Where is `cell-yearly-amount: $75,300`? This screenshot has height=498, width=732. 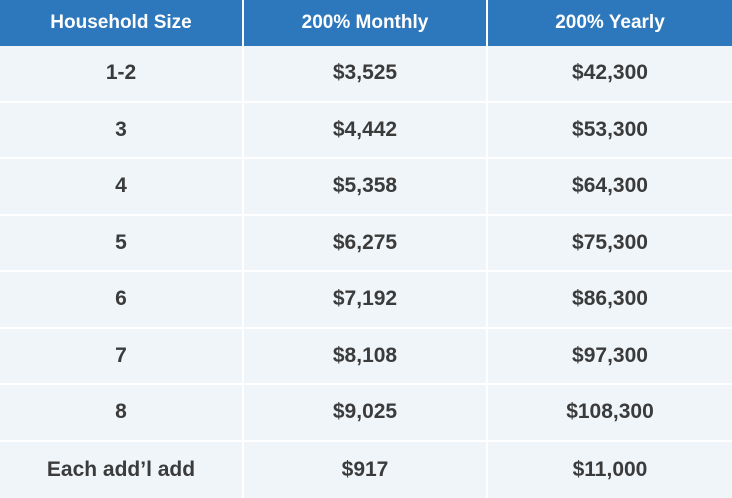
cell-yearly-amount: $75,300 is located at coordinates (610, 243).